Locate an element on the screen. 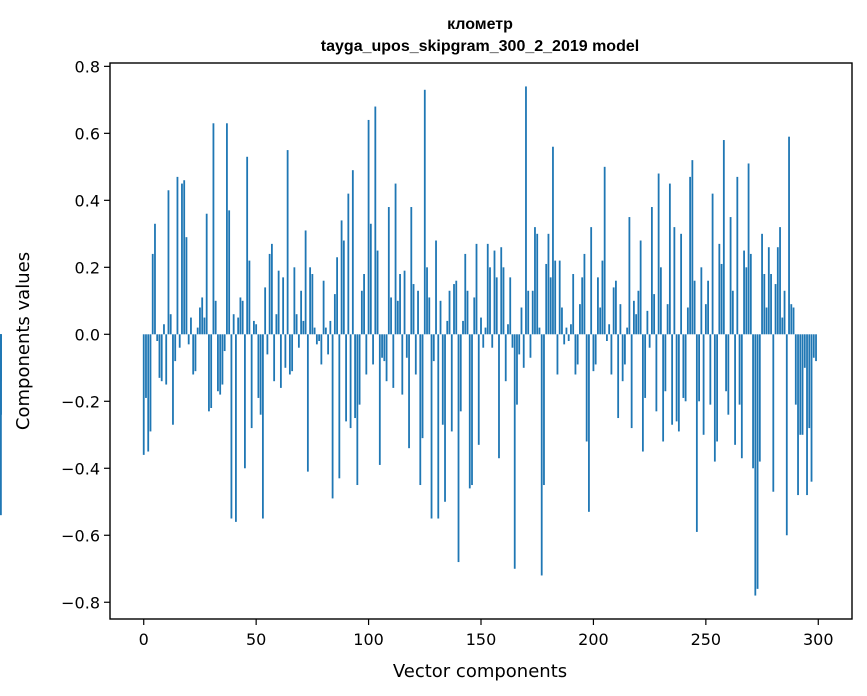  y-tick-label: −0.6 is located at coordinates (80, 535).